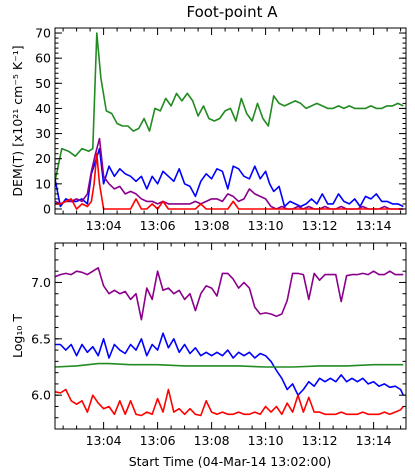 Image resolution: width=415 pixels, height=475 pixels. Describe the element at coordinates (43, 183) in the screenshot. I see `dem-y-tick-label: 10` at that location.